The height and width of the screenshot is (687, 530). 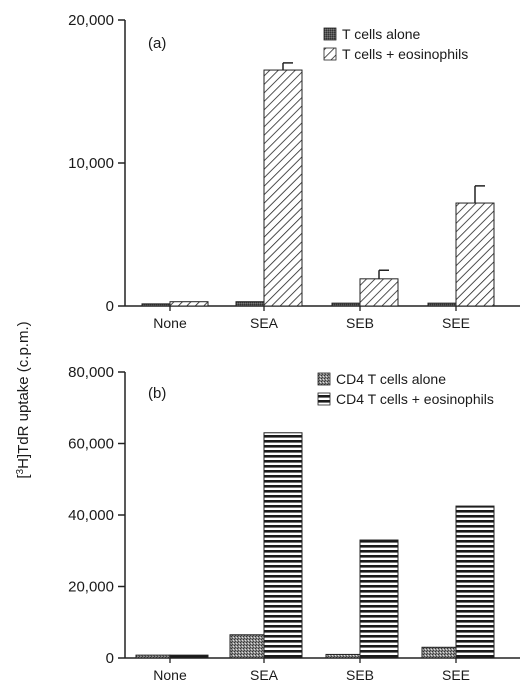 I want to click on panel-a-category-label: SEE, so click(x=456, y=323).